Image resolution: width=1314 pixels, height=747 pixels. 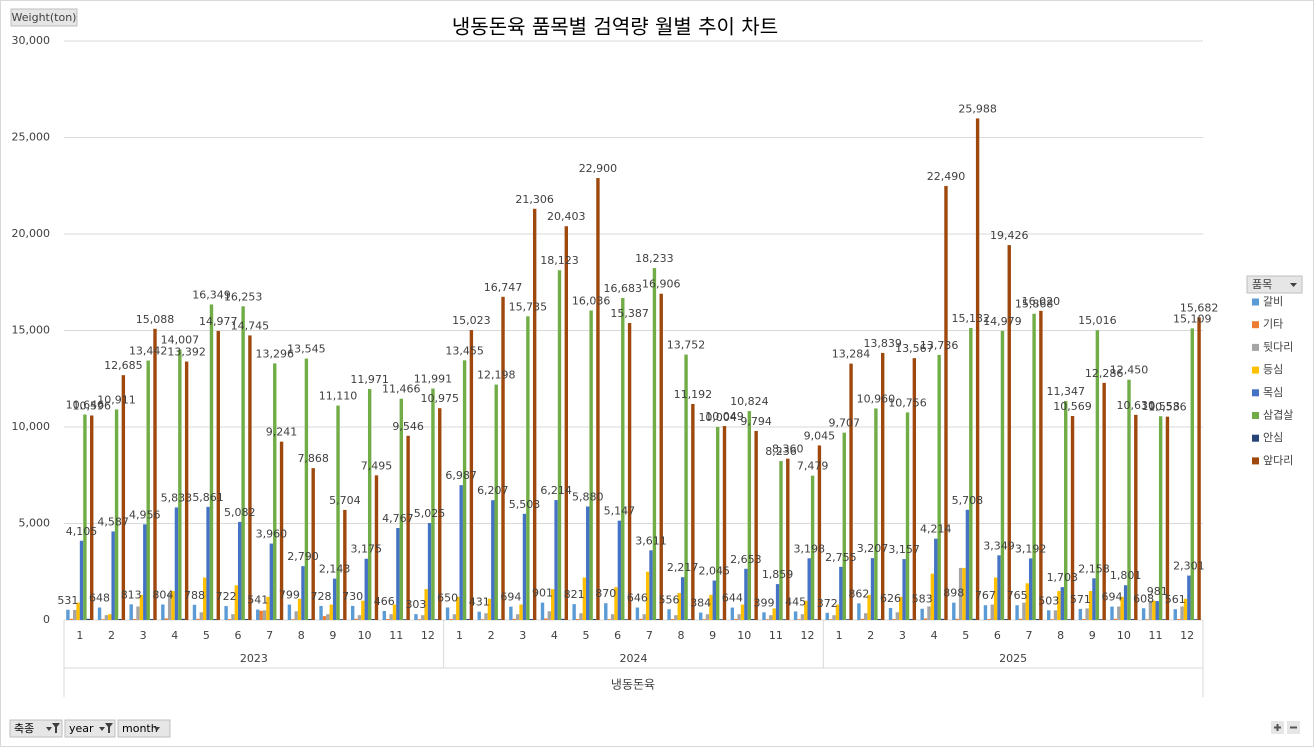 What do you see at coordinates (240, 512) in the screenshot?
I see `data-label: 5,082` at bounding box center [240, 512].